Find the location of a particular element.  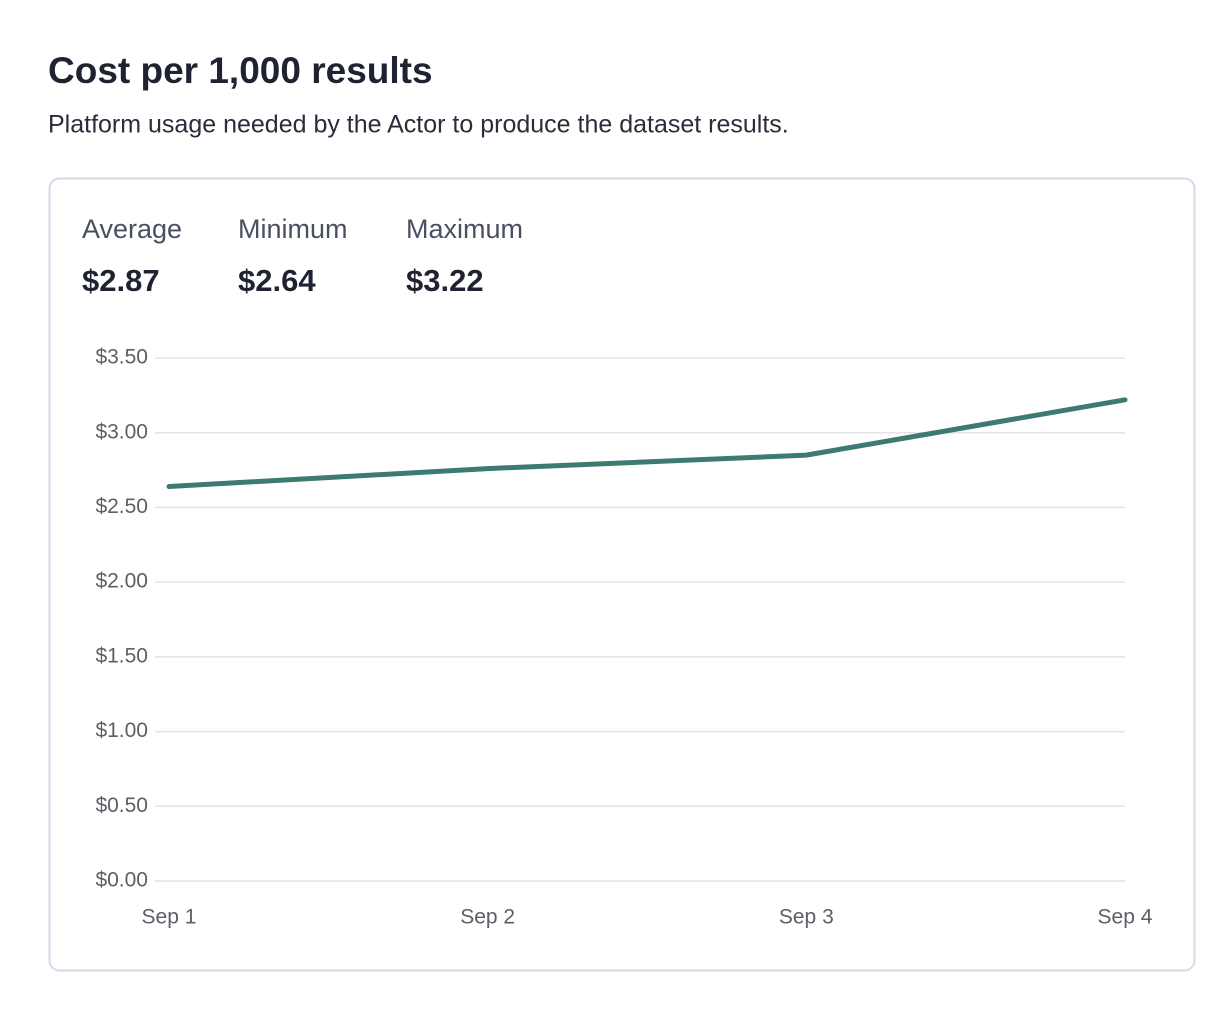

x-tick-label: Sep 3 is located at coordinates (806, 917).